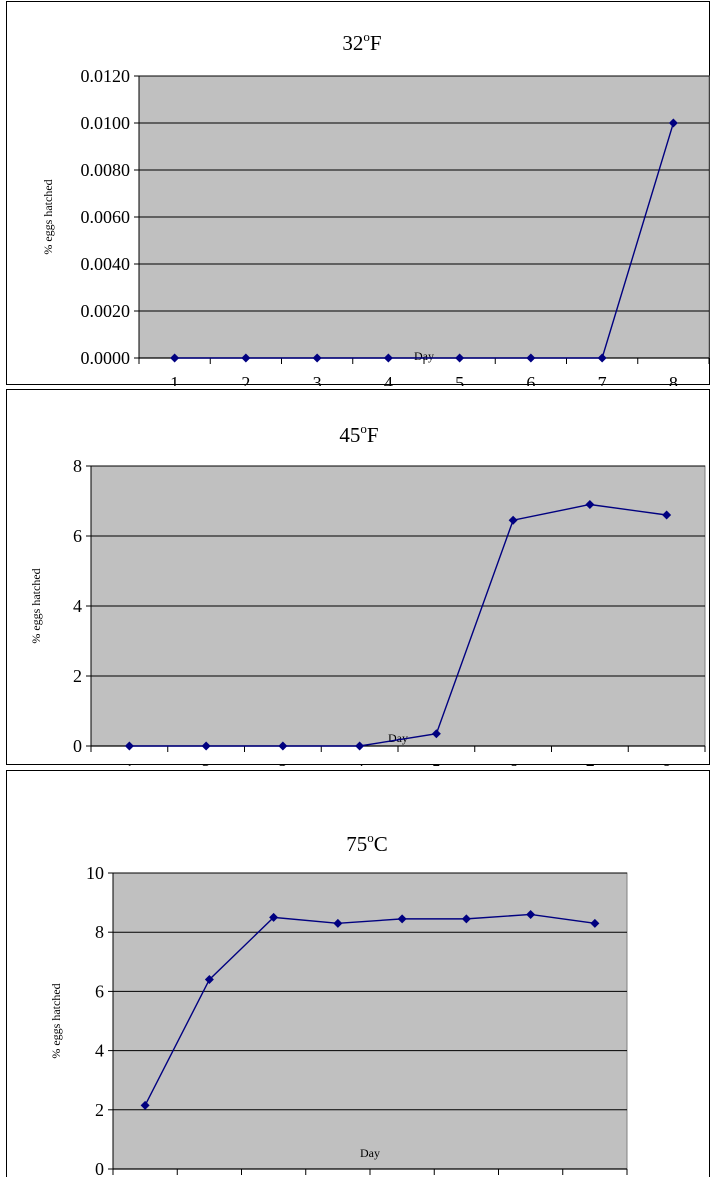 The image size is (713, 1178). I want to click on chart-title: 32oF, so click(361, 42).